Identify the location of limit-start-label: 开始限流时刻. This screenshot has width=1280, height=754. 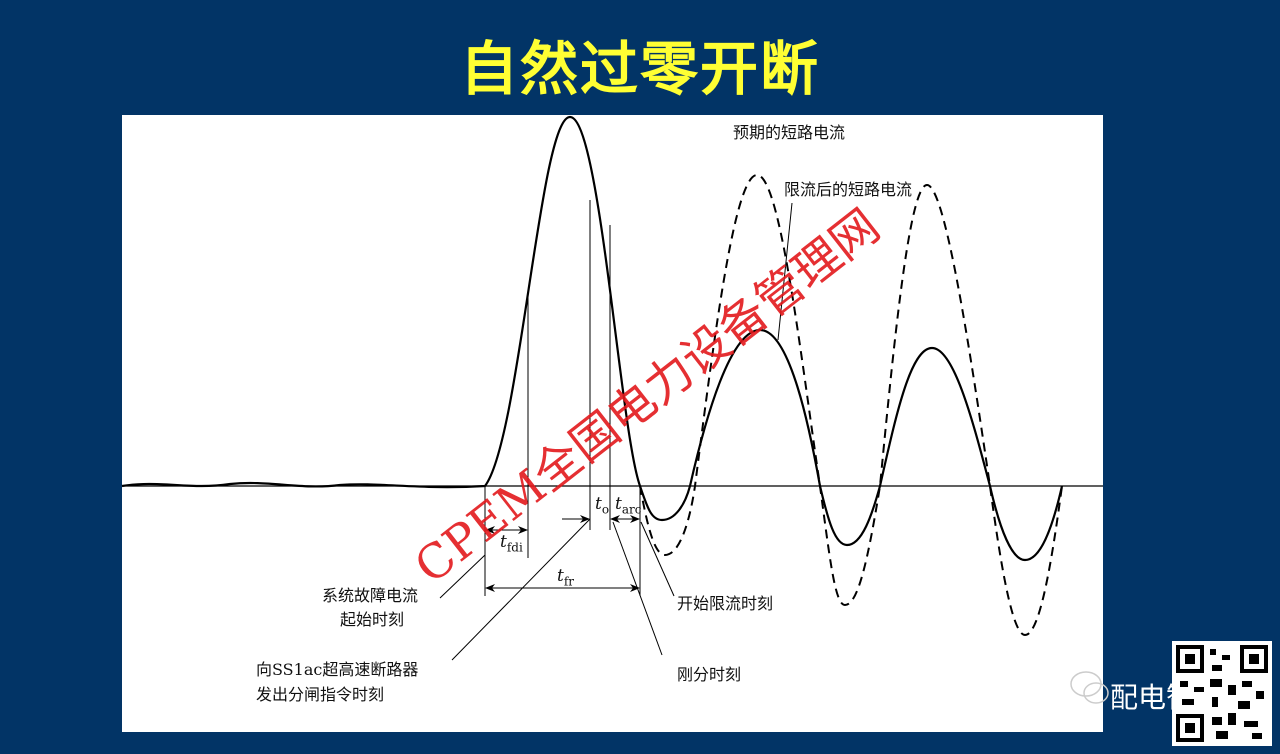
(725, 603).